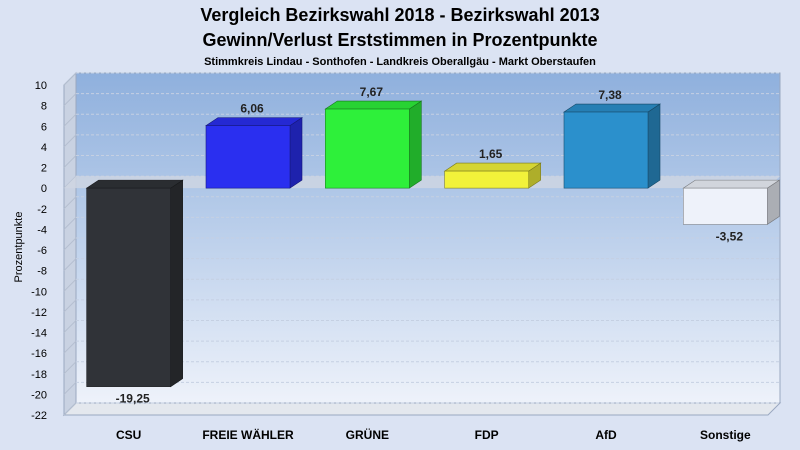  What do you see at coordinates (133, 399) in the screenshot?
I see `data-label: -19,25` at bounding box center [133, 399].